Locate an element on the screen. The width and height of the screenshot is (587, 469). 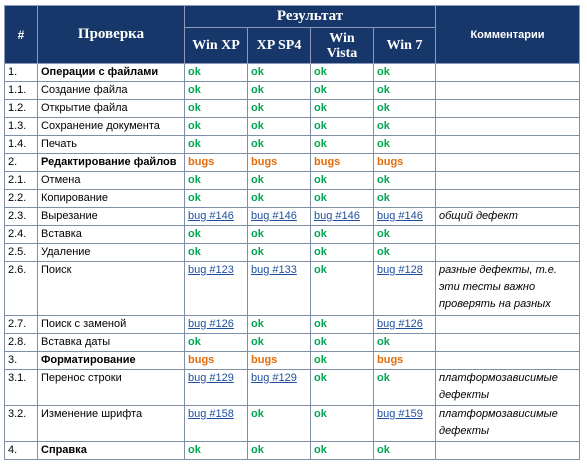
row-check-name: Открытие файла is located at coordinates (111, 108).